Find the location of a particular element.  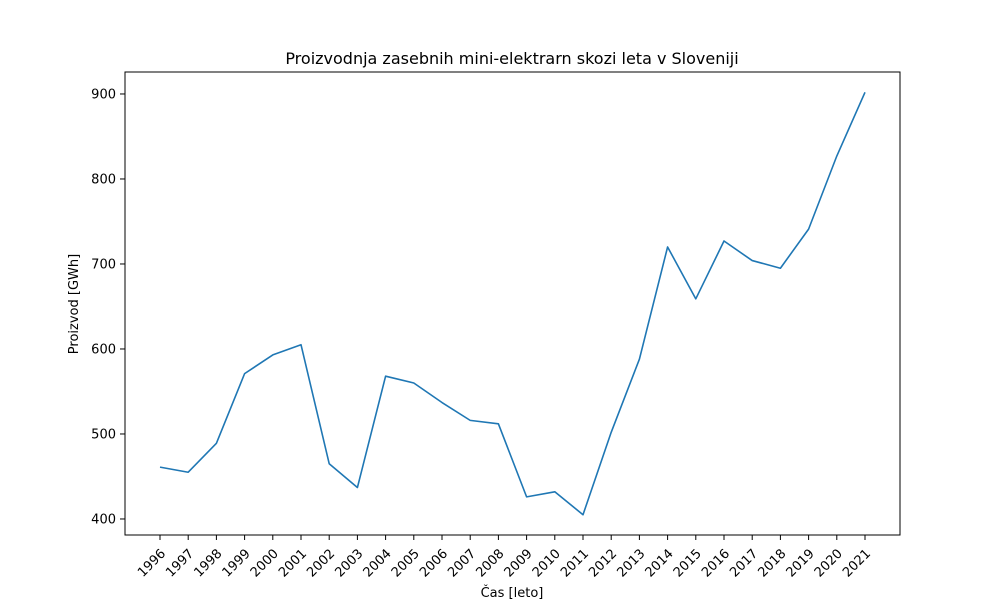

x-tick-label: 2004 is located at coordinates (378, 563).